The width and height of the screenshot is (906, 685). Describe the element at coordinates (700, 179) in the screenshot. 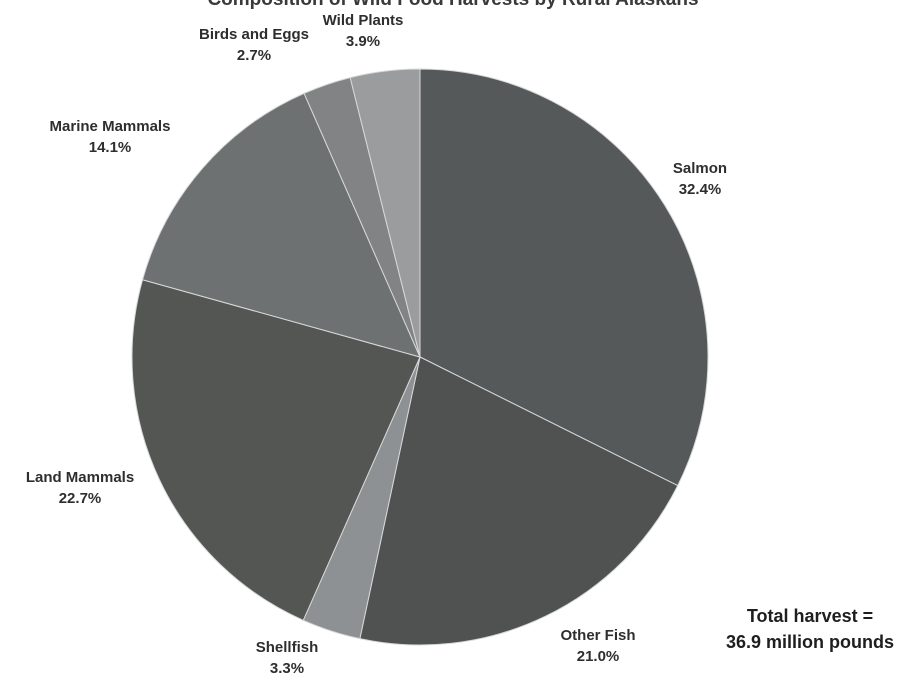

I see `slice-label-salmon: Salmon 32.4%` at that location.